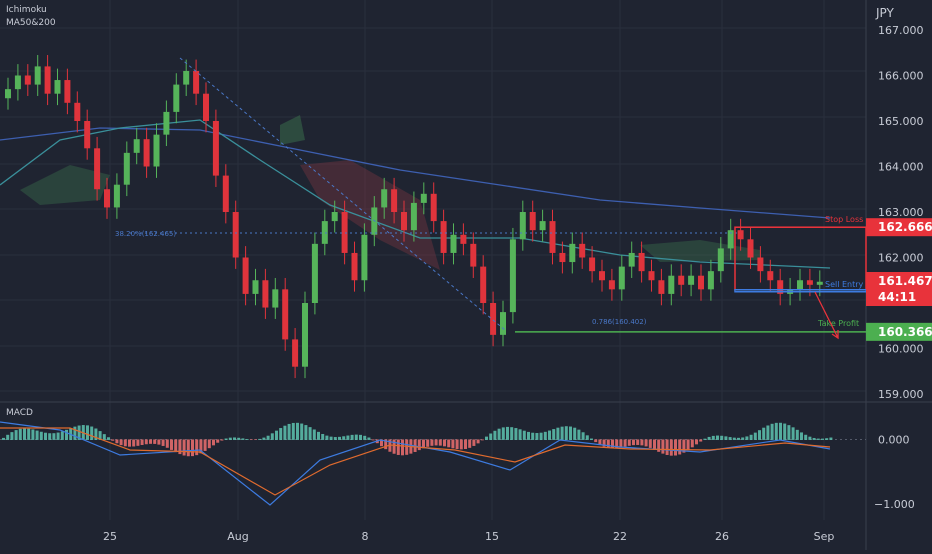 The image size is (932, 554). Describe the element at coordinates (894, 504) in the screenshot. I see `macd-tick-label: −1.000` at that location.